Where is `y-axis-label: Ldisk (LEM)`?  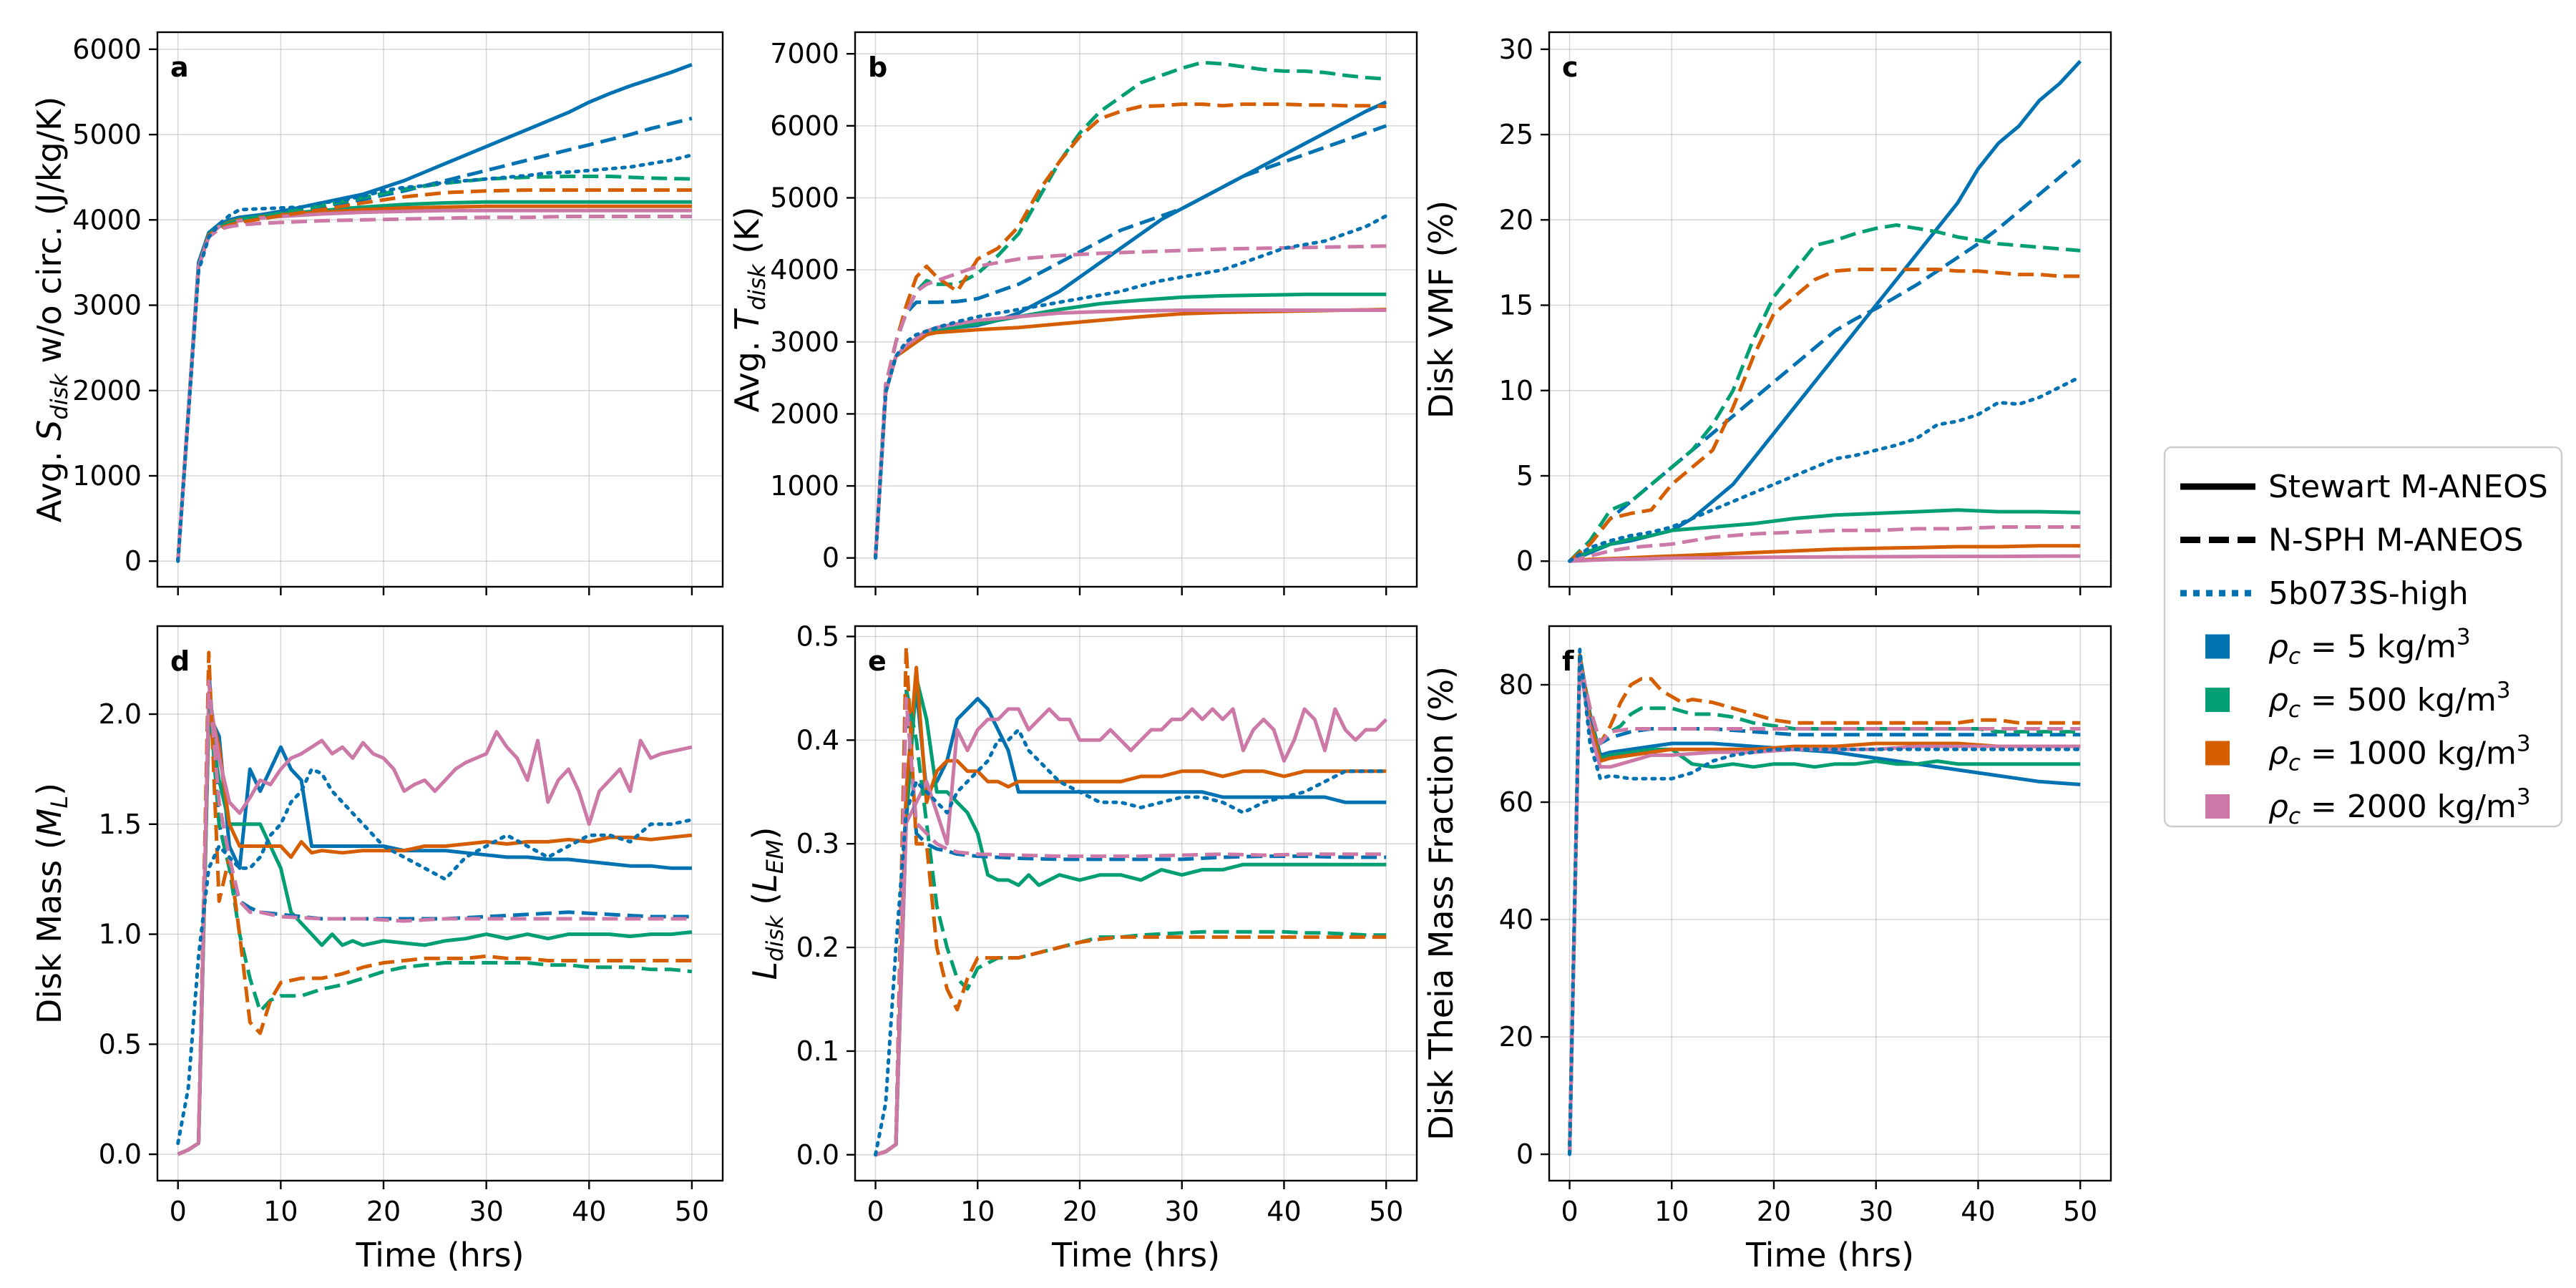
y-axis-label: Ldisk (LEM) is located at coordinates (767, 903).